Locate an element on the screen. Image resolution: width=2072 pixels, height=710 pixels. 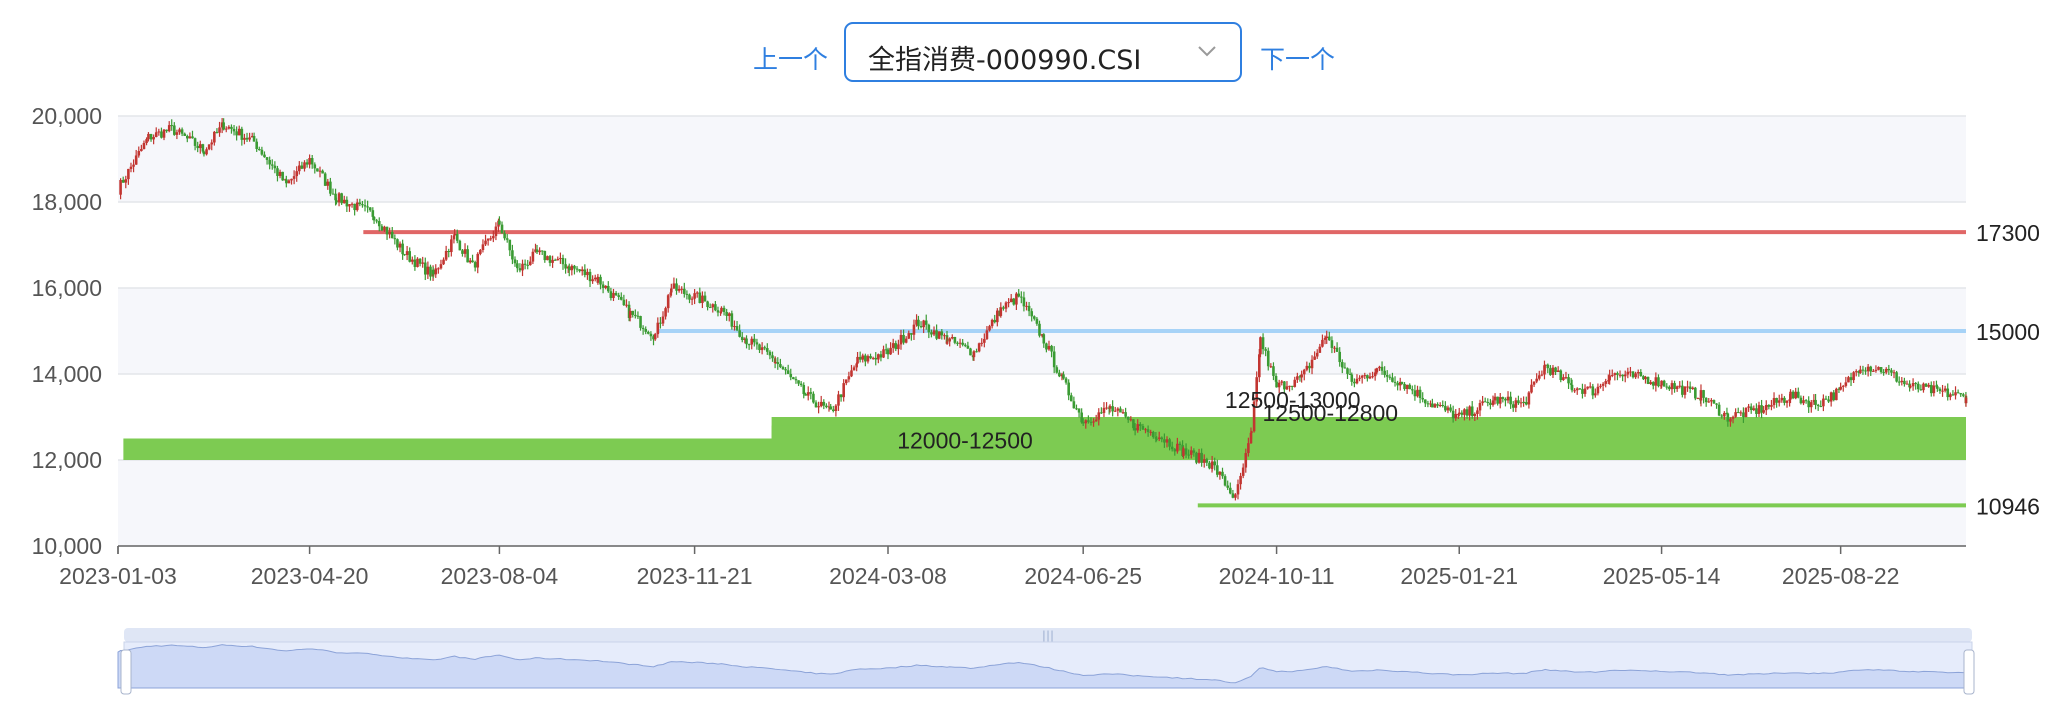
prev-button: 上一个 is located at coordinates (791, 59).